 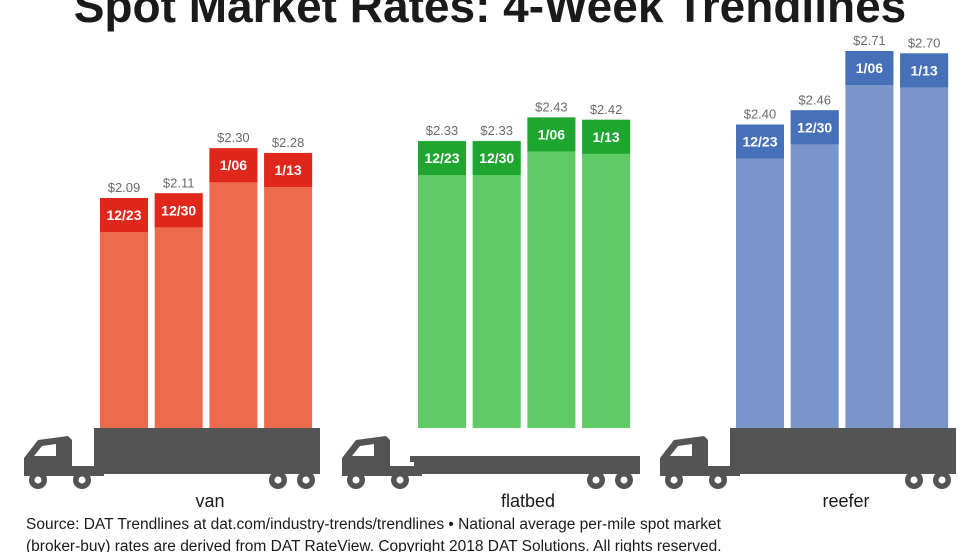 I want to click on date-label-flatbed-1: 12/23, so click(x=441, y=158).